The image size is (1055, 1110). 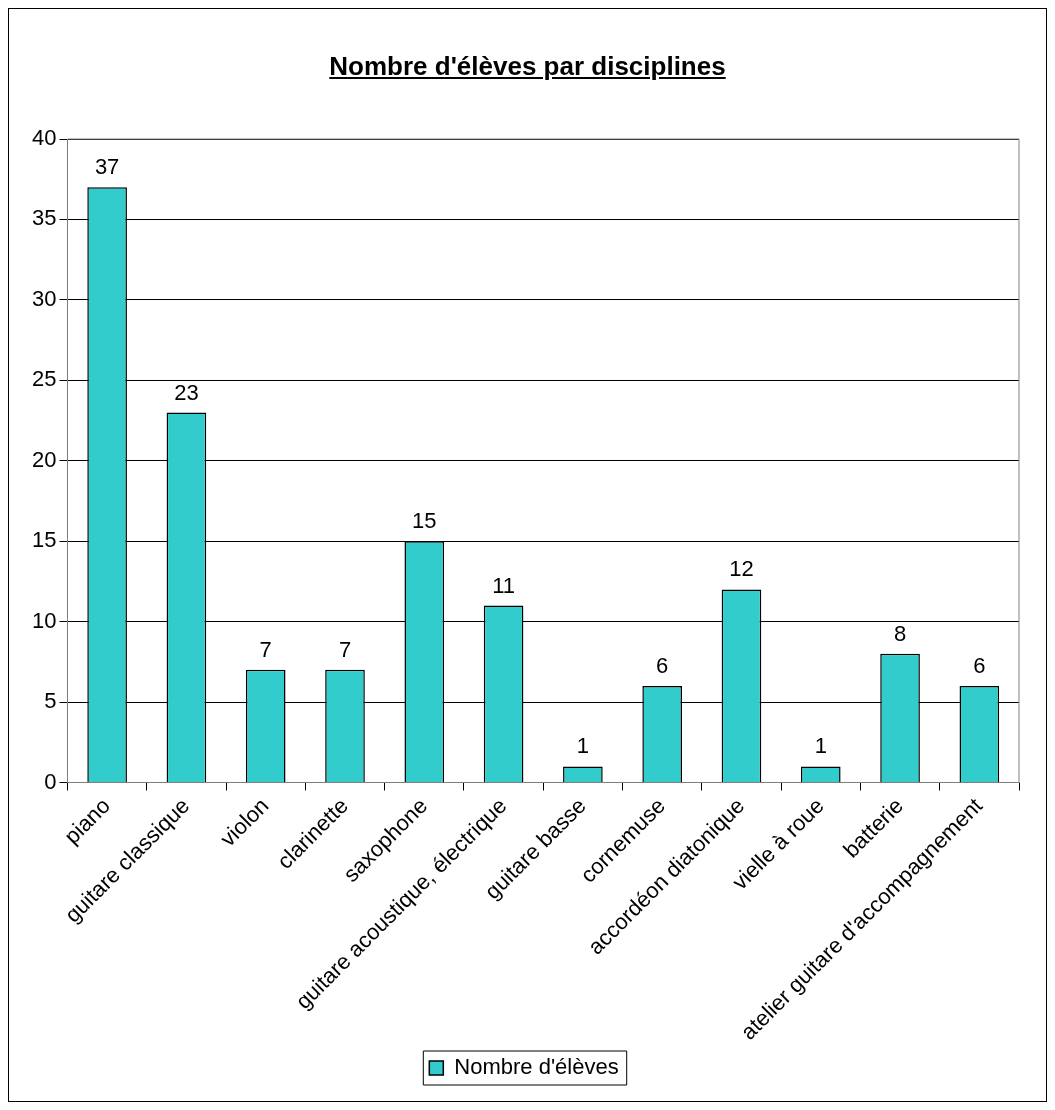 What do you see at coordinates (741, 569) in the screenshot?
I see `data-label: 12` at bounding box center [741, 569].